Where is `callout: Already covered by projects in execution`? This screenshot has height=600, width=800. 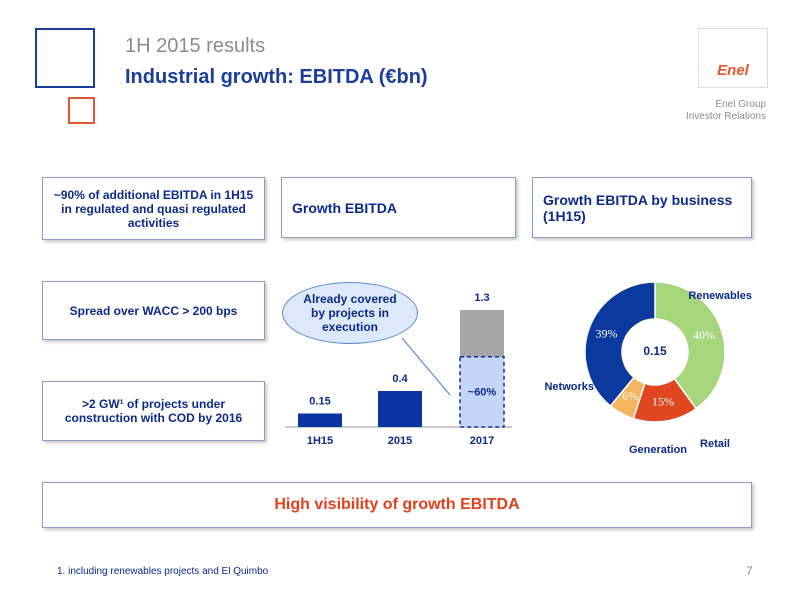 callout: Already covered by projects in execution is located at coordinates (350, 313).